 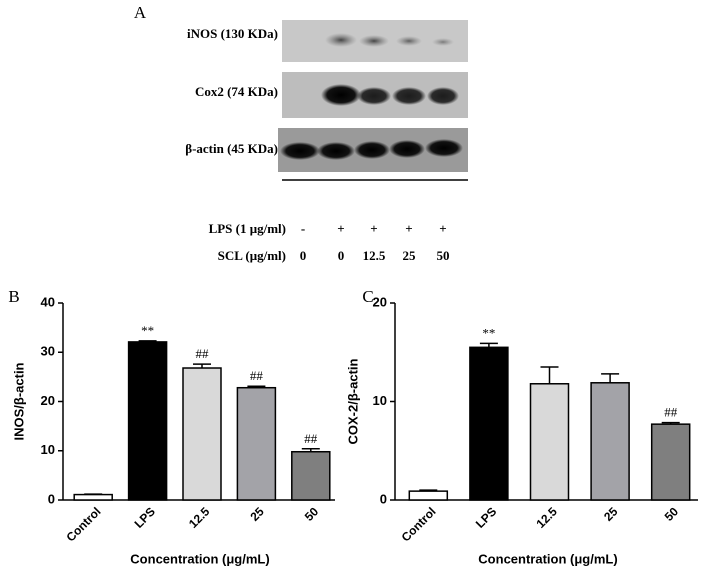 I want to click on treatment-label: SCL (μg/ml), so click(x=252, y=255).